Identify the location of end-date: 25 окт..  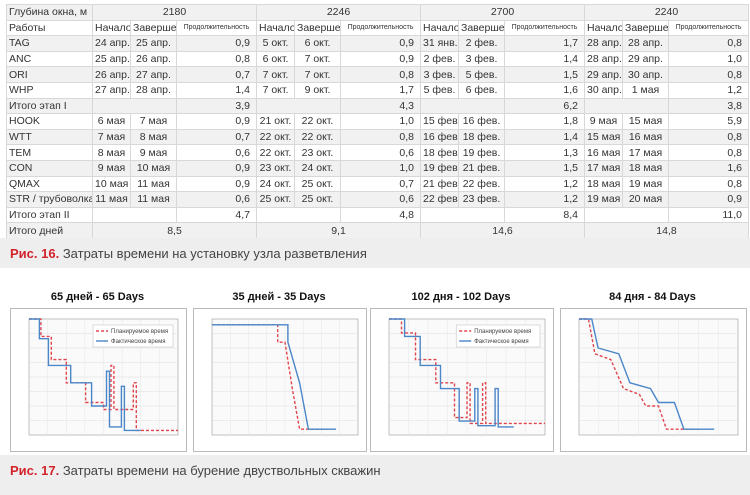
(317, 184).